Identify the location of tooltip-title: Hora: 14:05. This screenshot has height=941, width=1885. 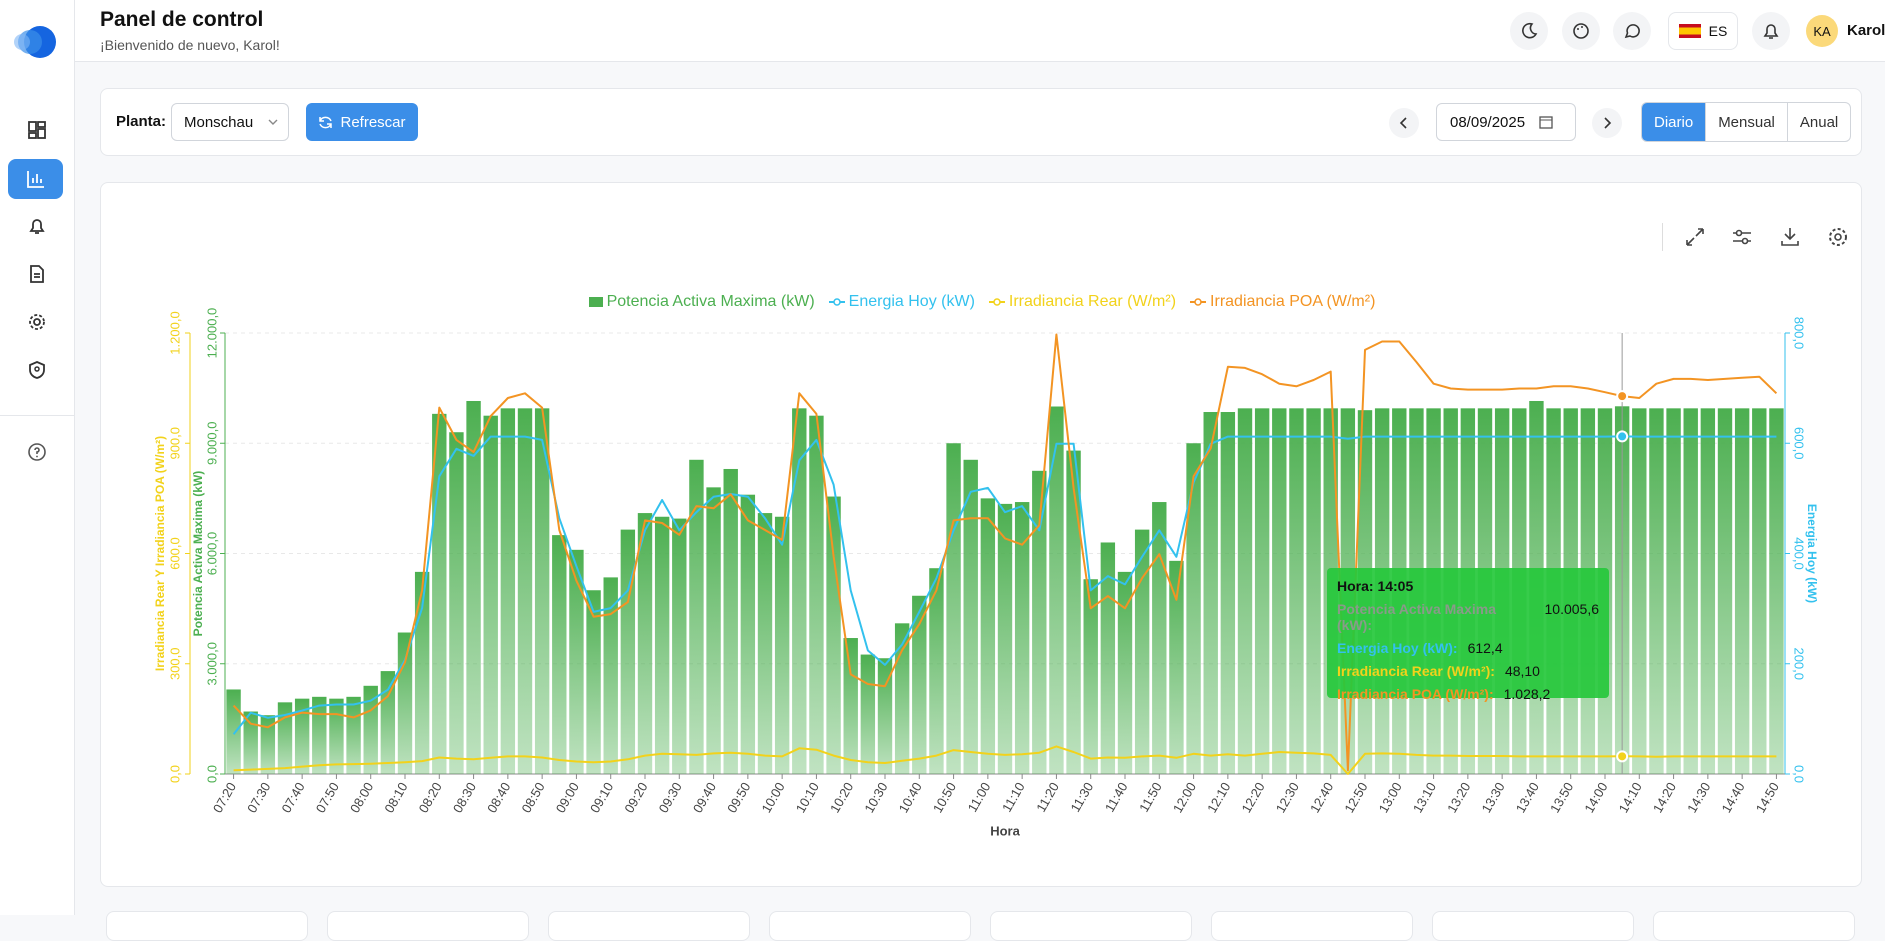
(1375, 586).